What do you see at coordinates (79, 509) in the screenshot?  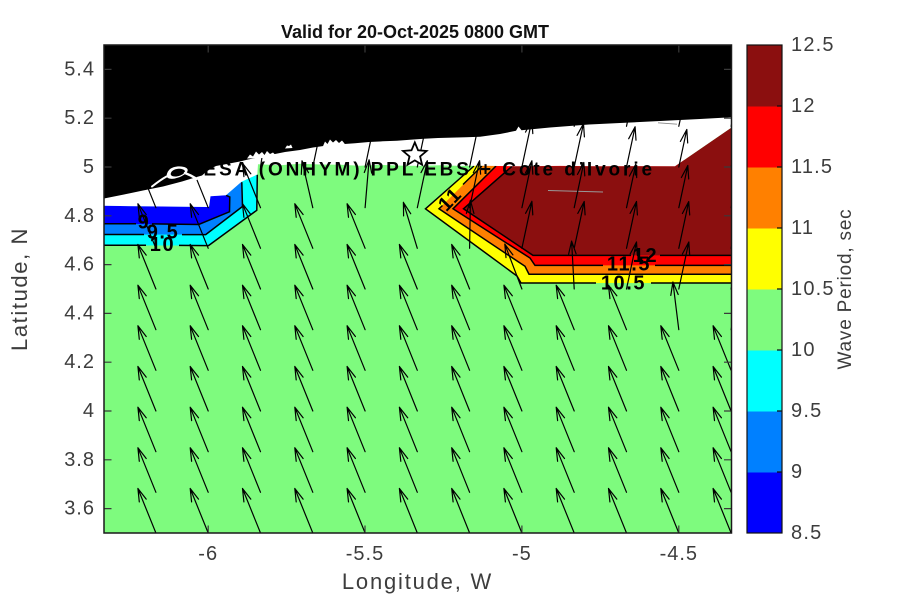 I see `svg-text: 3.6` at bounding box center [79, 509].